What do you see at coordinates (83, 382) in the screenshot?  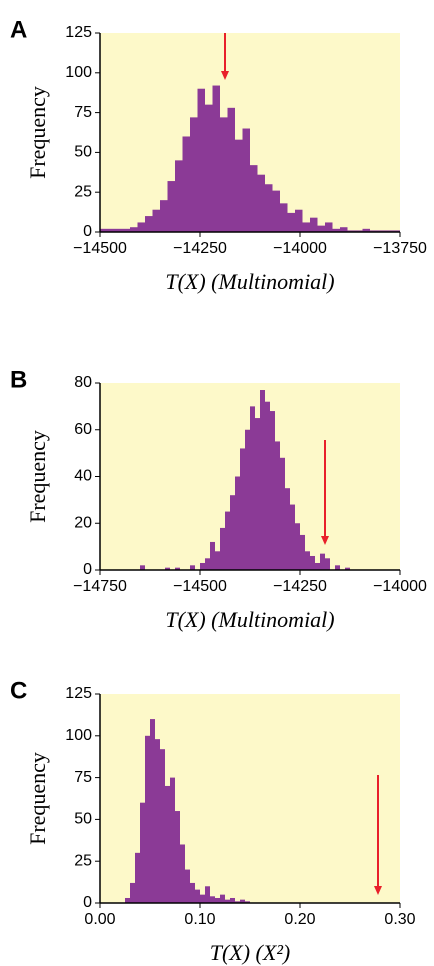 I see `y-tick-label: 80` at bounding box center [83, 382].